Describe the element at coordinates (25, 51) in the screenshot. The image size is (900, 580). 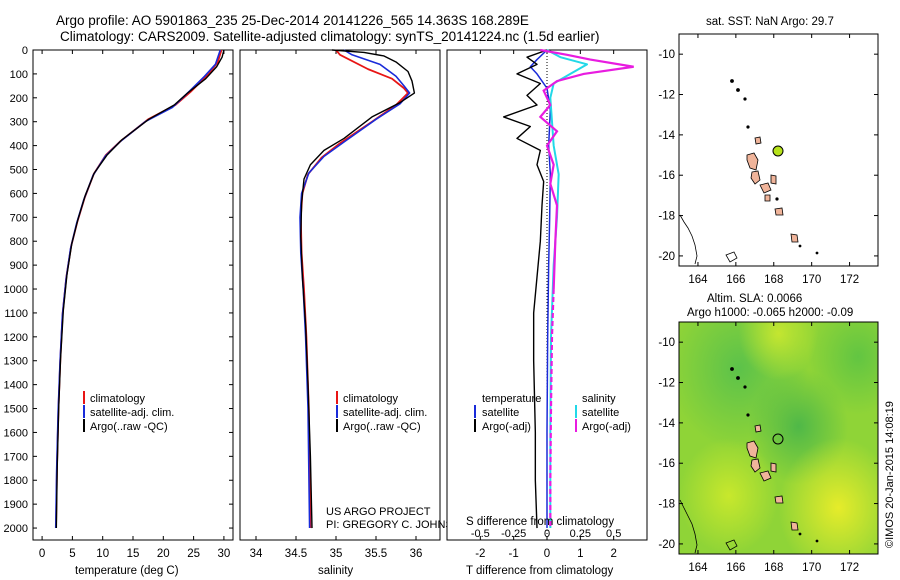
I see `depth-tick-label: 0` at that location.